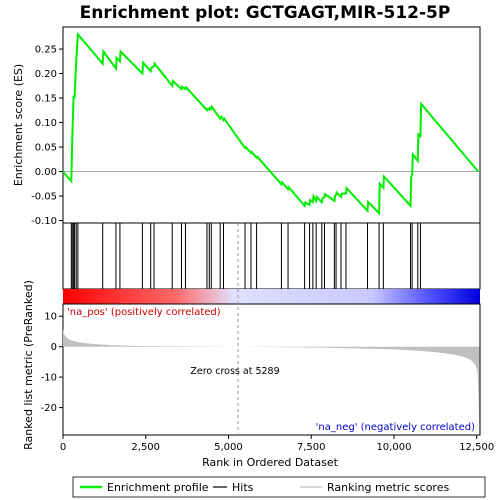 This screenshot has height=500, width=500. What do you see at coordinates (46, 148) in the screenshot?
I see `es-y-tick-label: 0.05` at bounding box center [46, 148].